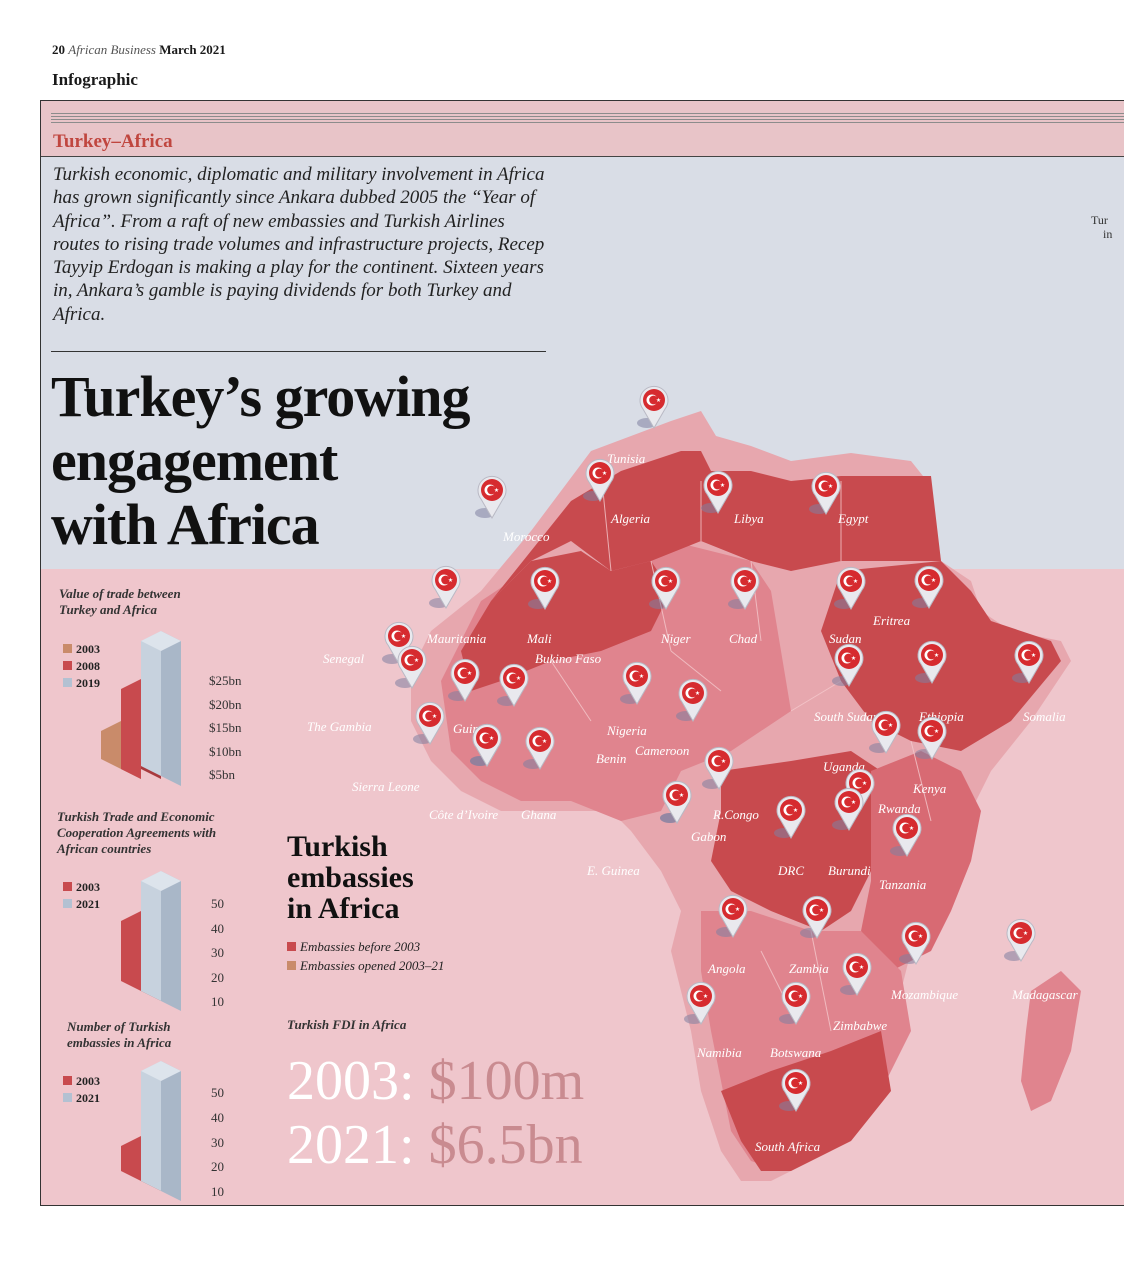  What do you see at coordinates (848, 809) in the screenshot?
I see `pin-burundi-icon` at bounding box center [848, 809].